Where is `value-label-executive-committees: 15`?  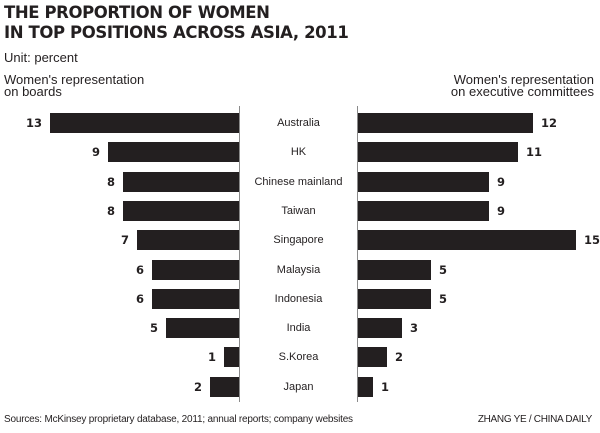 value-label-executive-committees: 15 is located at coordinates (592, 240).